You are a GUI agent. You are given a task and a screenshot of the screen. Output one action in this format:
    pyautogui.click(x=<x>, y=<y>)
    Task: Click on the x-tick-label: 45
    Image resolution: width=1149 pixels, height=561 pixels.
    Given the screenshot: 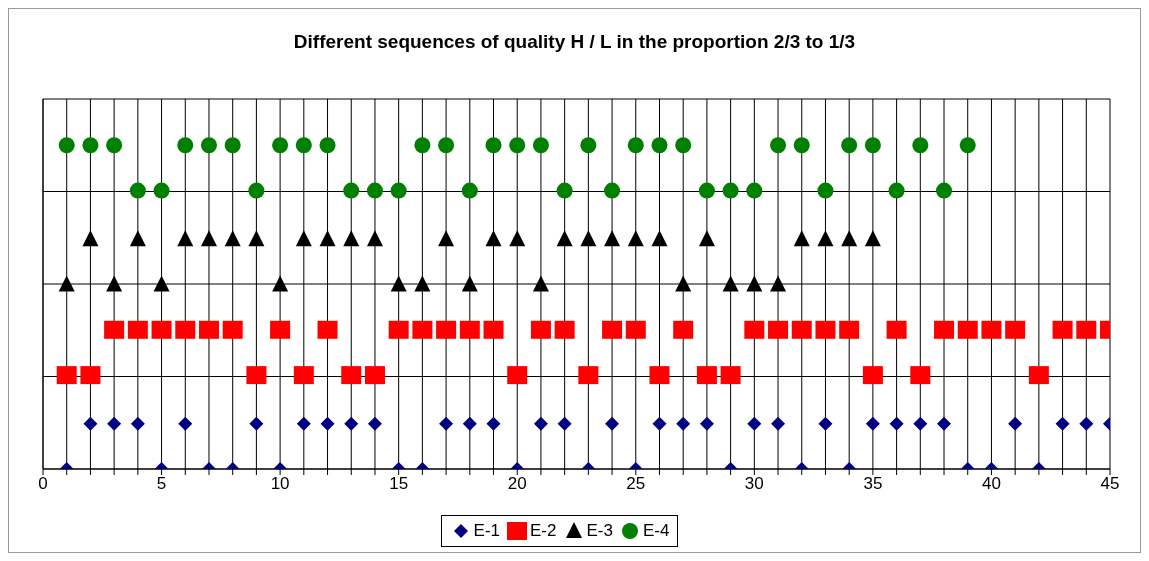 What is the action you would take?
    pyautogui.click(x=1110, y=484)
    